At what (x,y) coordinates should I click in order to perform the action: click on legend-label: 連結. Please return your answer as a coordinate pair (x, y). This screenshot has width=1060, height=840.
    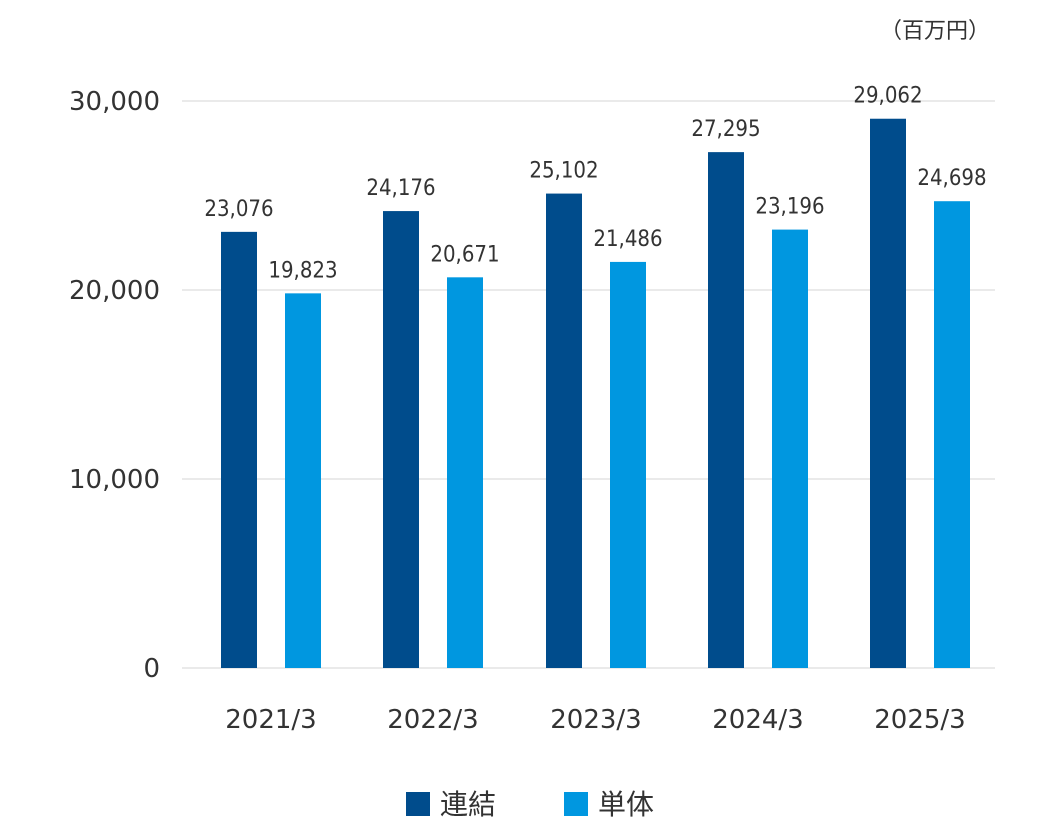
    Looking at the image, I should click on (468, 804).